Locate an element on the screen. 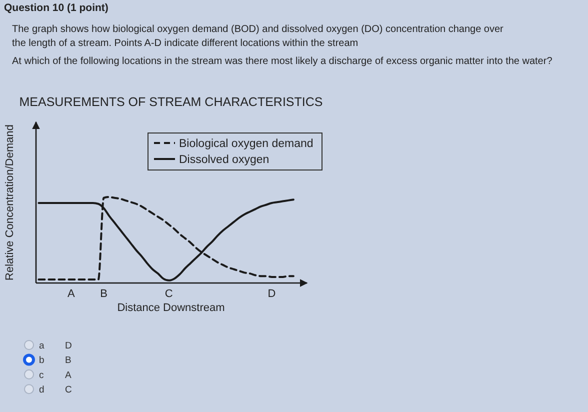 This screenshot has height=412, width=588. text: B is located at coordinates (68, 360).